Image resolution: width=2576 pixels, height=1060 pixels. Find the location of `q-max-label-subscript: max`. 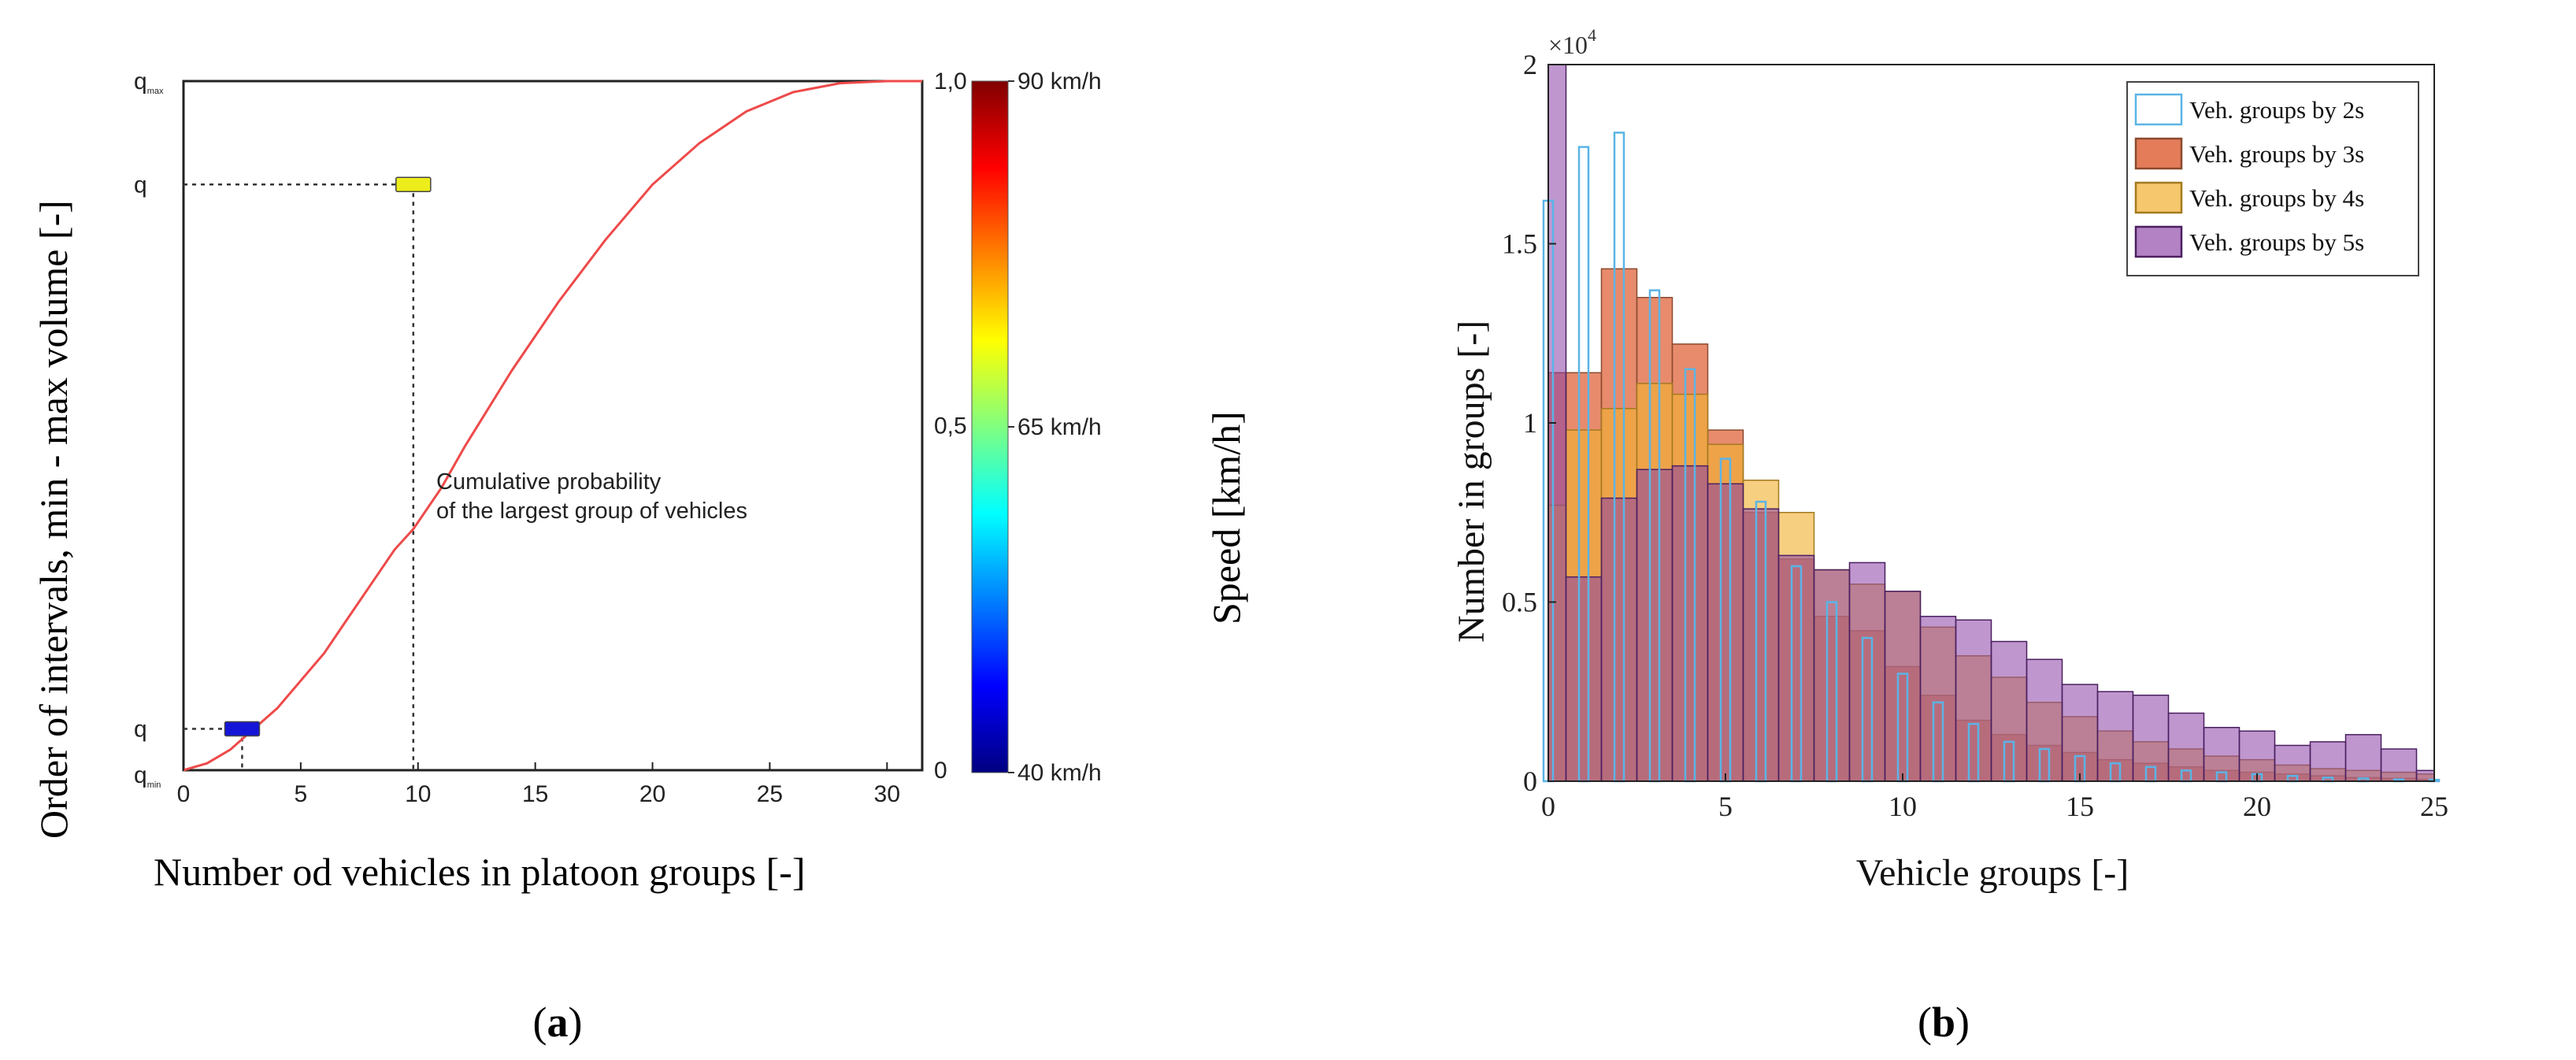

q-max-label-subscript: max is located at coordinates (155, 91).